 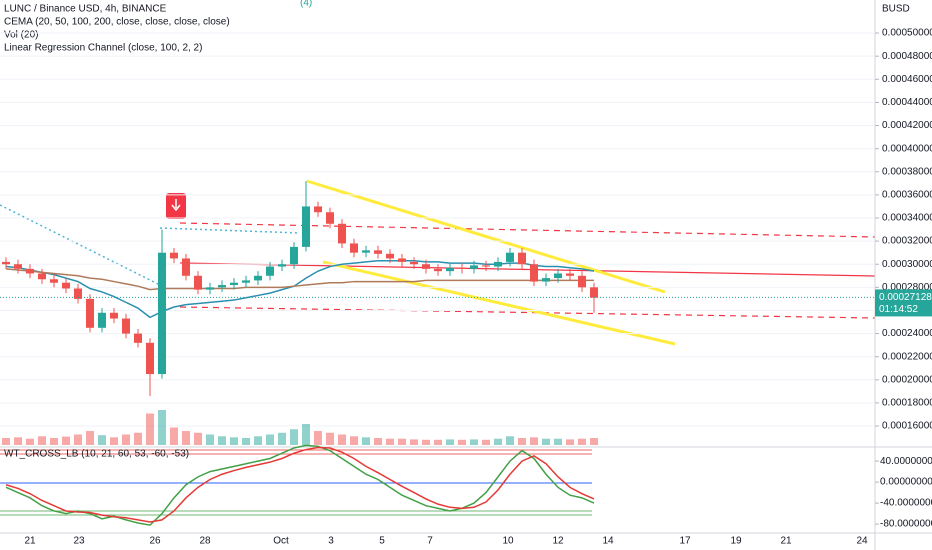 What do you see at coordinates (898, 309) in the screenshot?
I see `countdown: 01:14:52` at bounding box center [898, 309].